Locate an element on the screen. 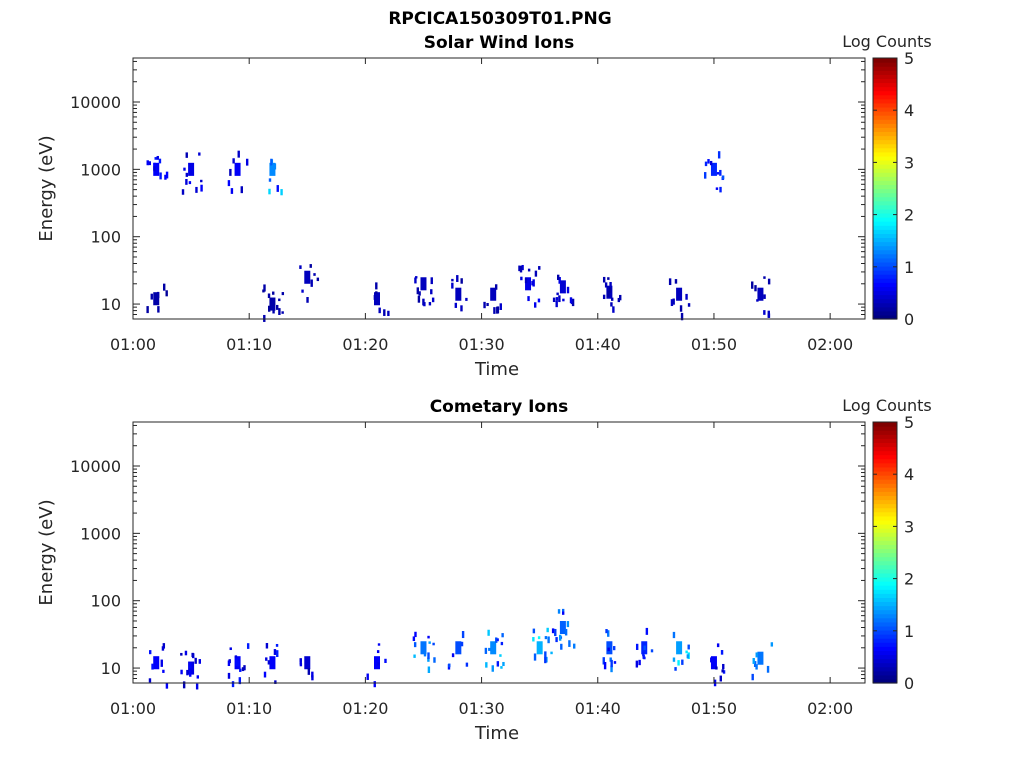 The width and height of the screenshot is (1024, 768). x-axis-label: Time is located at coordinates (496, 733).